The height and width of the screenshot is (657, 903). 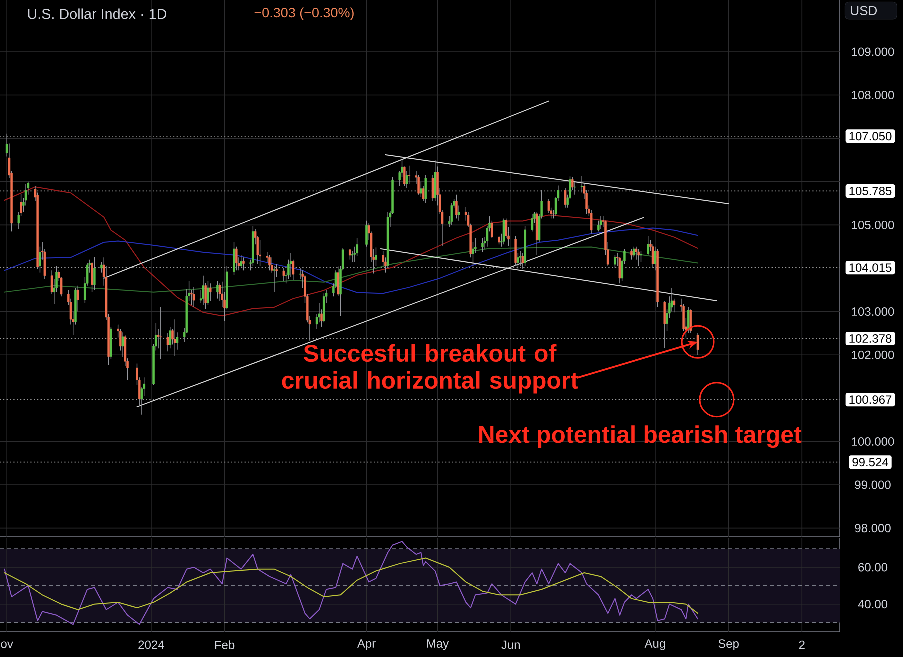 I want to click on x-tick-label: Feb, so click(x=225, y=645).